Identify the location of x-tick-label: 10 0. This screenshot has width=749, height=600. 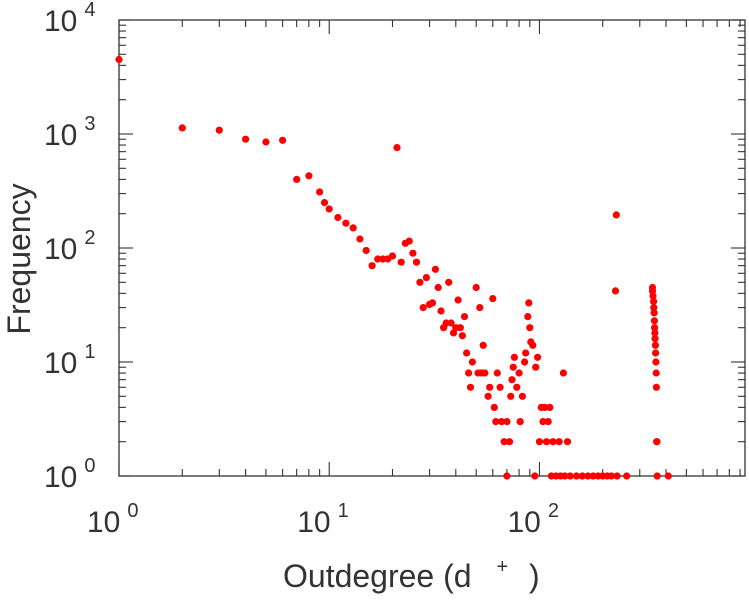
(113, 519).